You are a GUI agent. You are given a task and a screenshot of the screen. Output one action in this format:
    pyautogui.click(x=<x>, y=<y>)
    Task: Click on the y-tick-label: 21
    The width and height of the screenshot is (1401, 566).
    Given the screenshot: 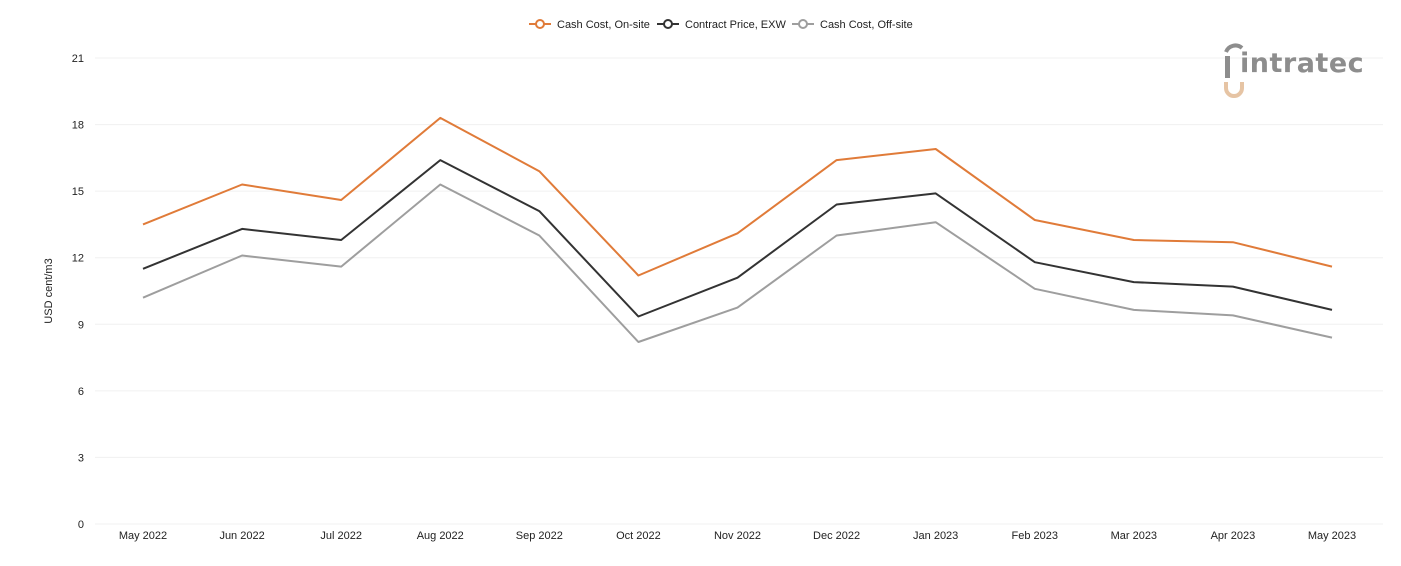 What is the action you would take?
    pyautogui.click(x=78, y=59)
    